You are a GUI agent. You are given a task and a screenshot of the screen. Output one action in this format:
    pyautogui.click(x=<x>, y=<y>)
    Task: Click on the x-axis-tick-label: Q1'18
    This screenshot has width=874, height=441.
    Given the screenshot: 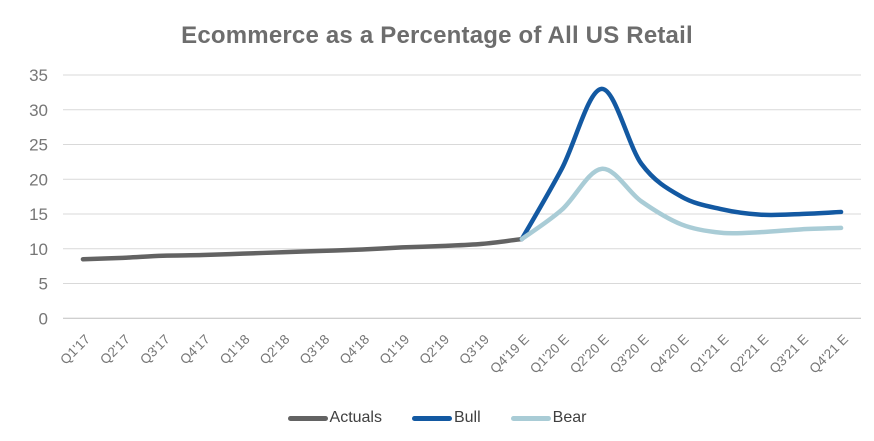 What is the action you would take?
    pyautogui.click(x=235, y=350)
    